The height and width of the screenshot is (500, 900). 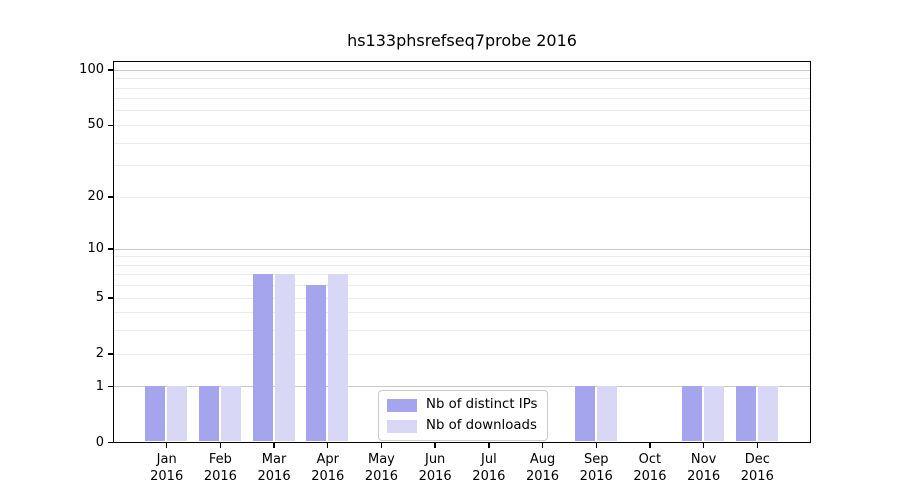 I want to click on legend-row-downloads: Nb of downloads, so click(x=462, y=426).